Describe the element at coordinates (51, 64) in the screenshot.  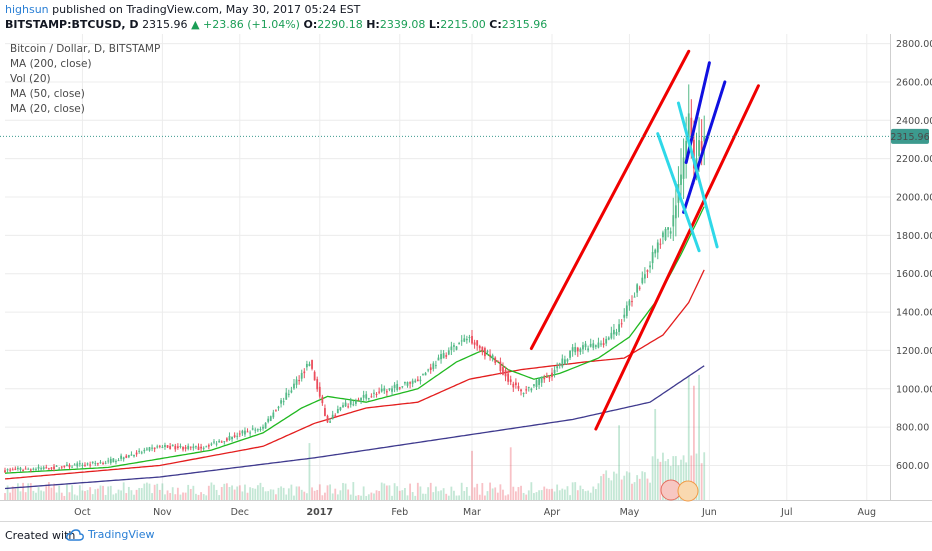
I see `legend-ma200: MA (200, close)` at that location.